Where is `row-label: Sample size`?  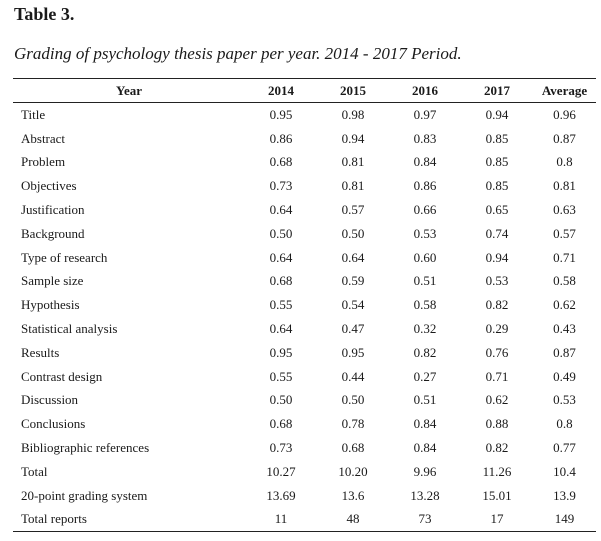
row-label: Sample size is located at coordinates (52, 281).